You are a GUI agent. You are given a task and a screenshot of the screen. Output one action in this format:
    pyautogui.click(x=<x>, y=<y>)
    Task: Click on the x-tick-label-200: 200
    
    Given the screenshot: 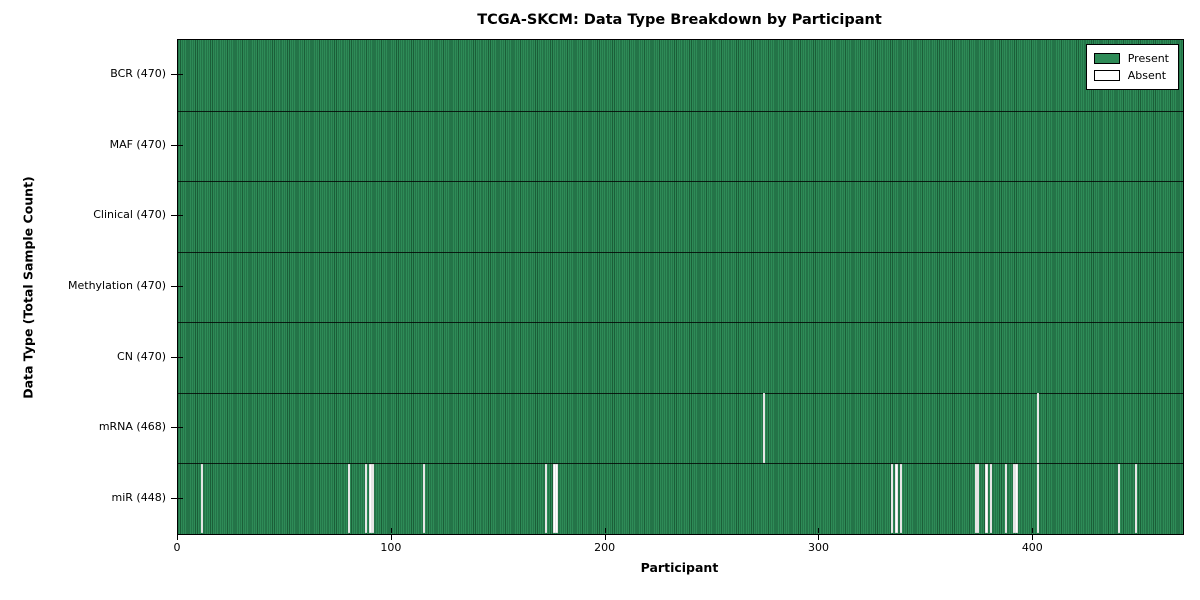 What is the action you would take?
    pyautogui.click(x=605, y=547)
    